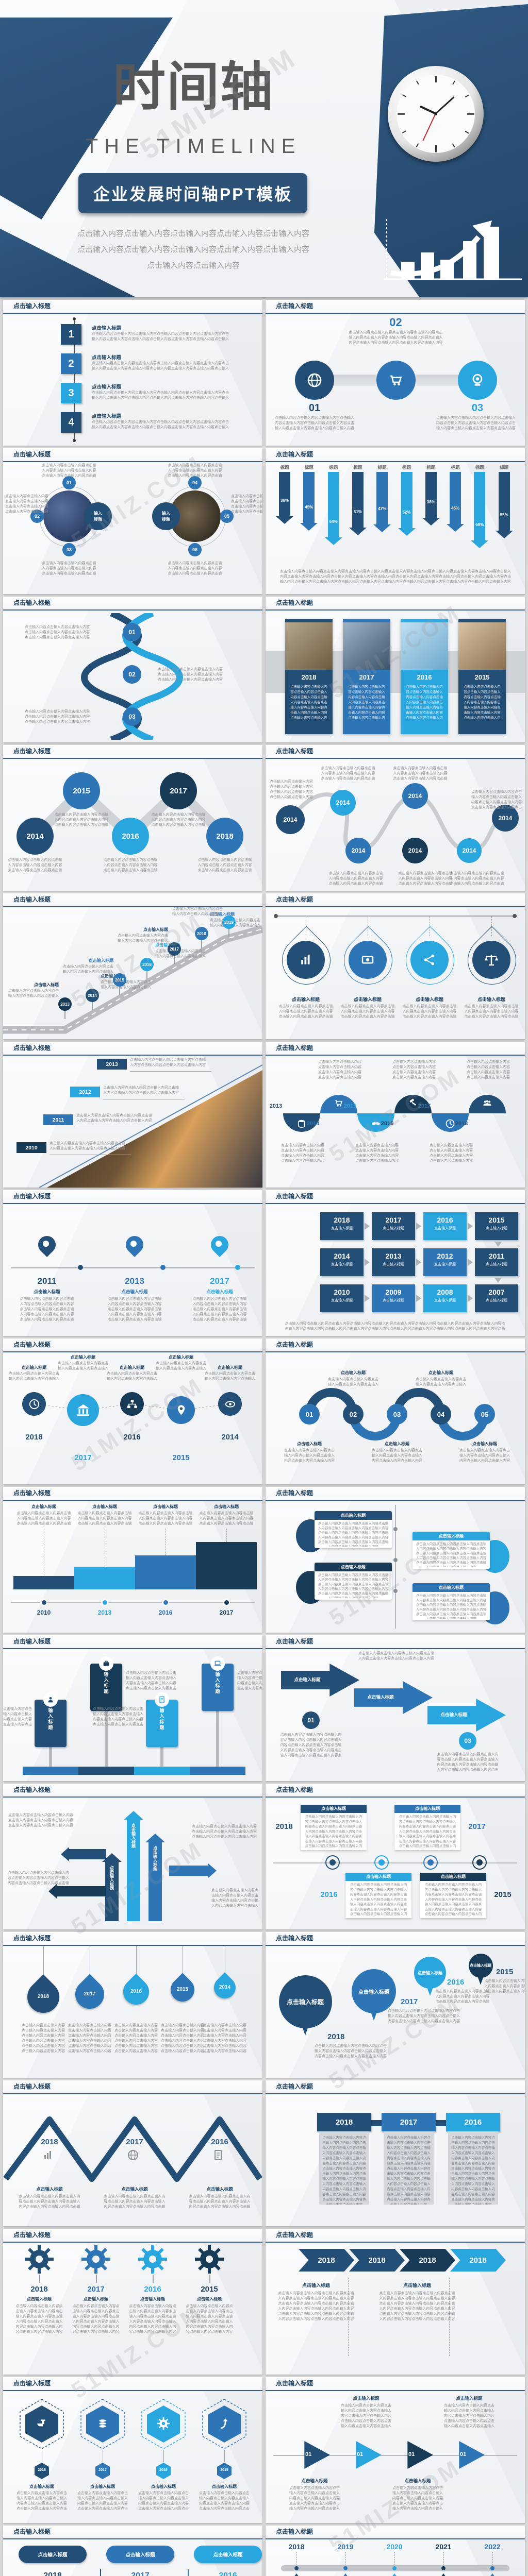 The width and height of the screenshot is (528, 2576). What do you see at coordinates (147, 965) in the screenshot?
I see `year-pin: 2016` at bounding box center [147, 965].